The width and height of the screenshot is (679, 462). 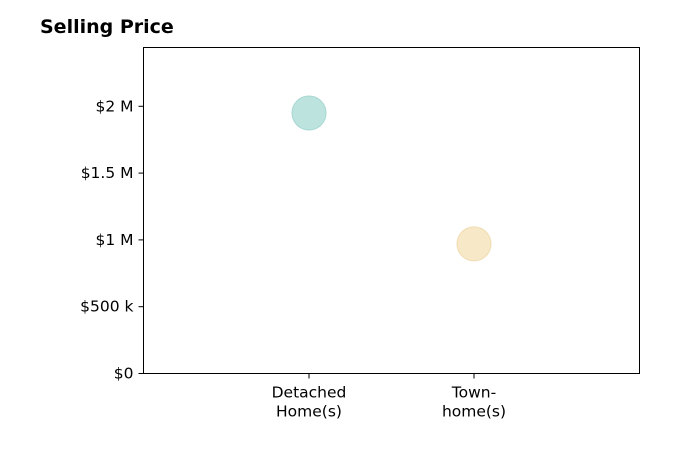 I want to click on y-tick-label-1: $500 k, so click(x=106, y=307).